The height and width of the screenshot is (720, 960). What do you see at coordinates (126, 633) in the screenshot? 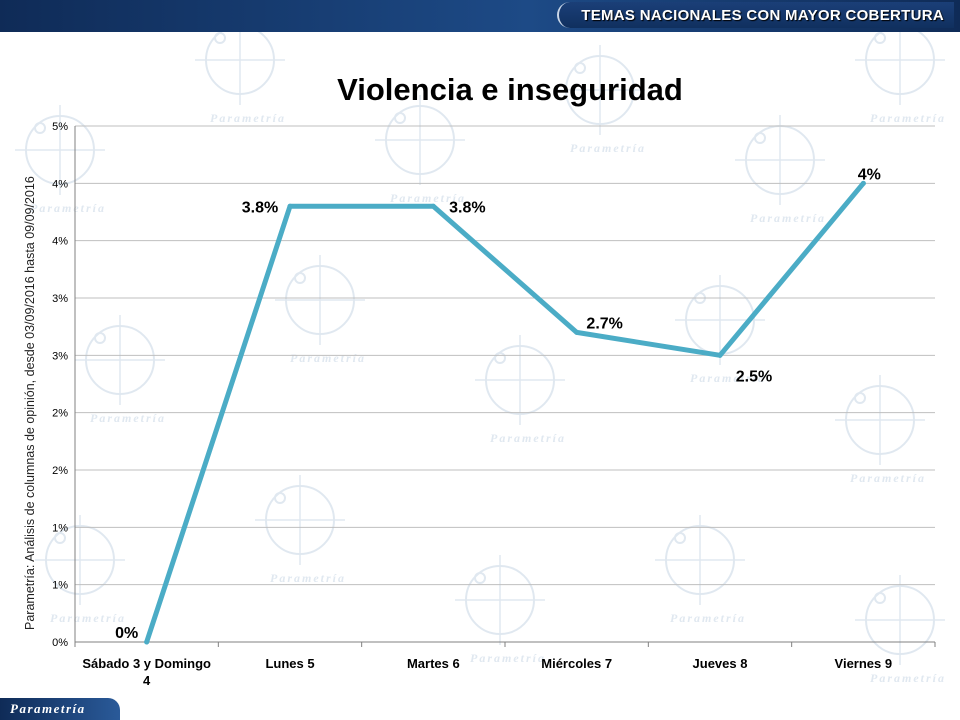
I see `data-label: 0%` at bounding box center [126, 633].